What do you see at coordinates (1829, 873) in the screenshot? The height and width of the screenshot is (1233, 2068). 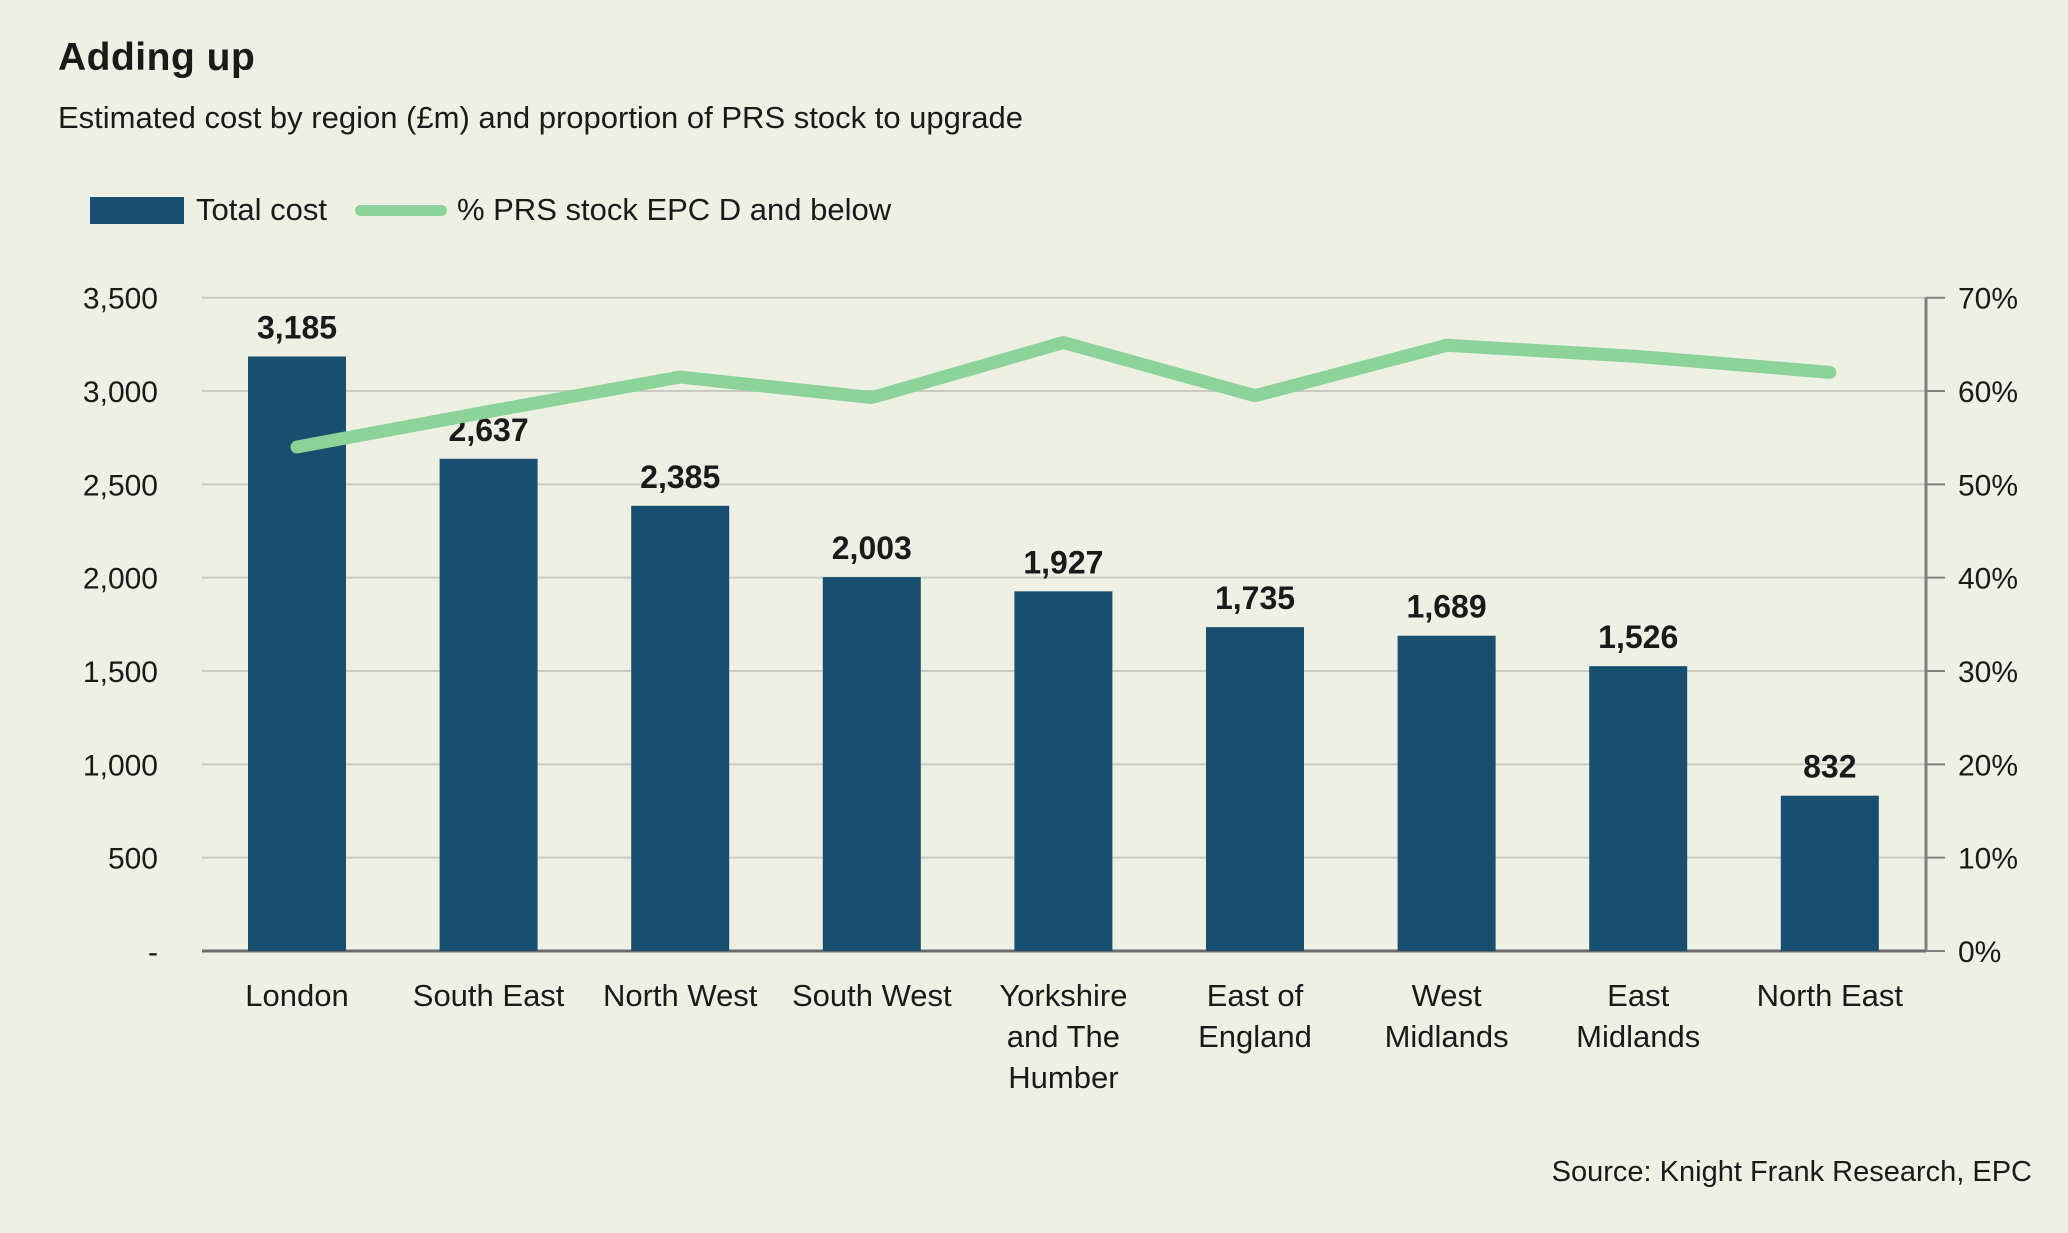 I see `bar-north-east` at bounding box center [1829, 873].